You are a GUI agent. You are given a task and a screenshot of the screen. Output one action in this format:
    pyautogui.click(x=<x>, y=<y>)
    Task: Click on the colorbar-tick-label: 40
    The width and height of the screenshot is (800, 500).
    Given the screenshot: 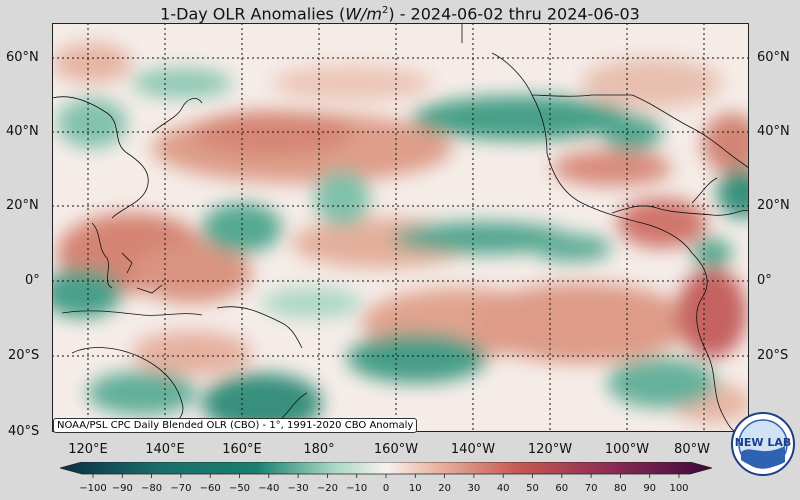 What is the action you would take?
    pyautogui.click(x=503, y=488)
    